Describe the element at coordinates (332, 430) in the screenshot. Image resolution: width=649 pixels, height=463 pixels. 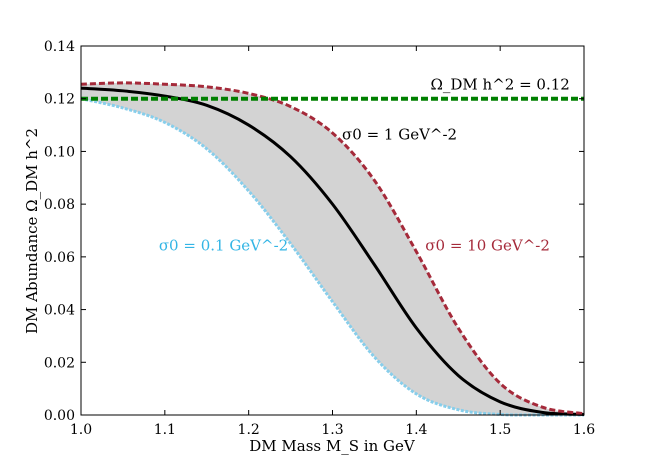
I see `x-tick-label: 1.3` at that location.